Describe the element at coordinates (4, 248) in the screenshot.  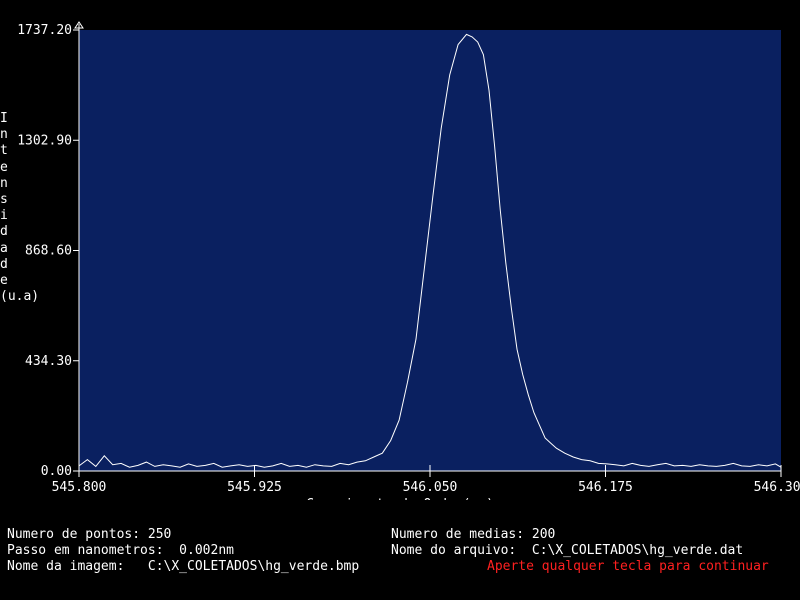
I see `y-axis-label-letter: a` at that location.